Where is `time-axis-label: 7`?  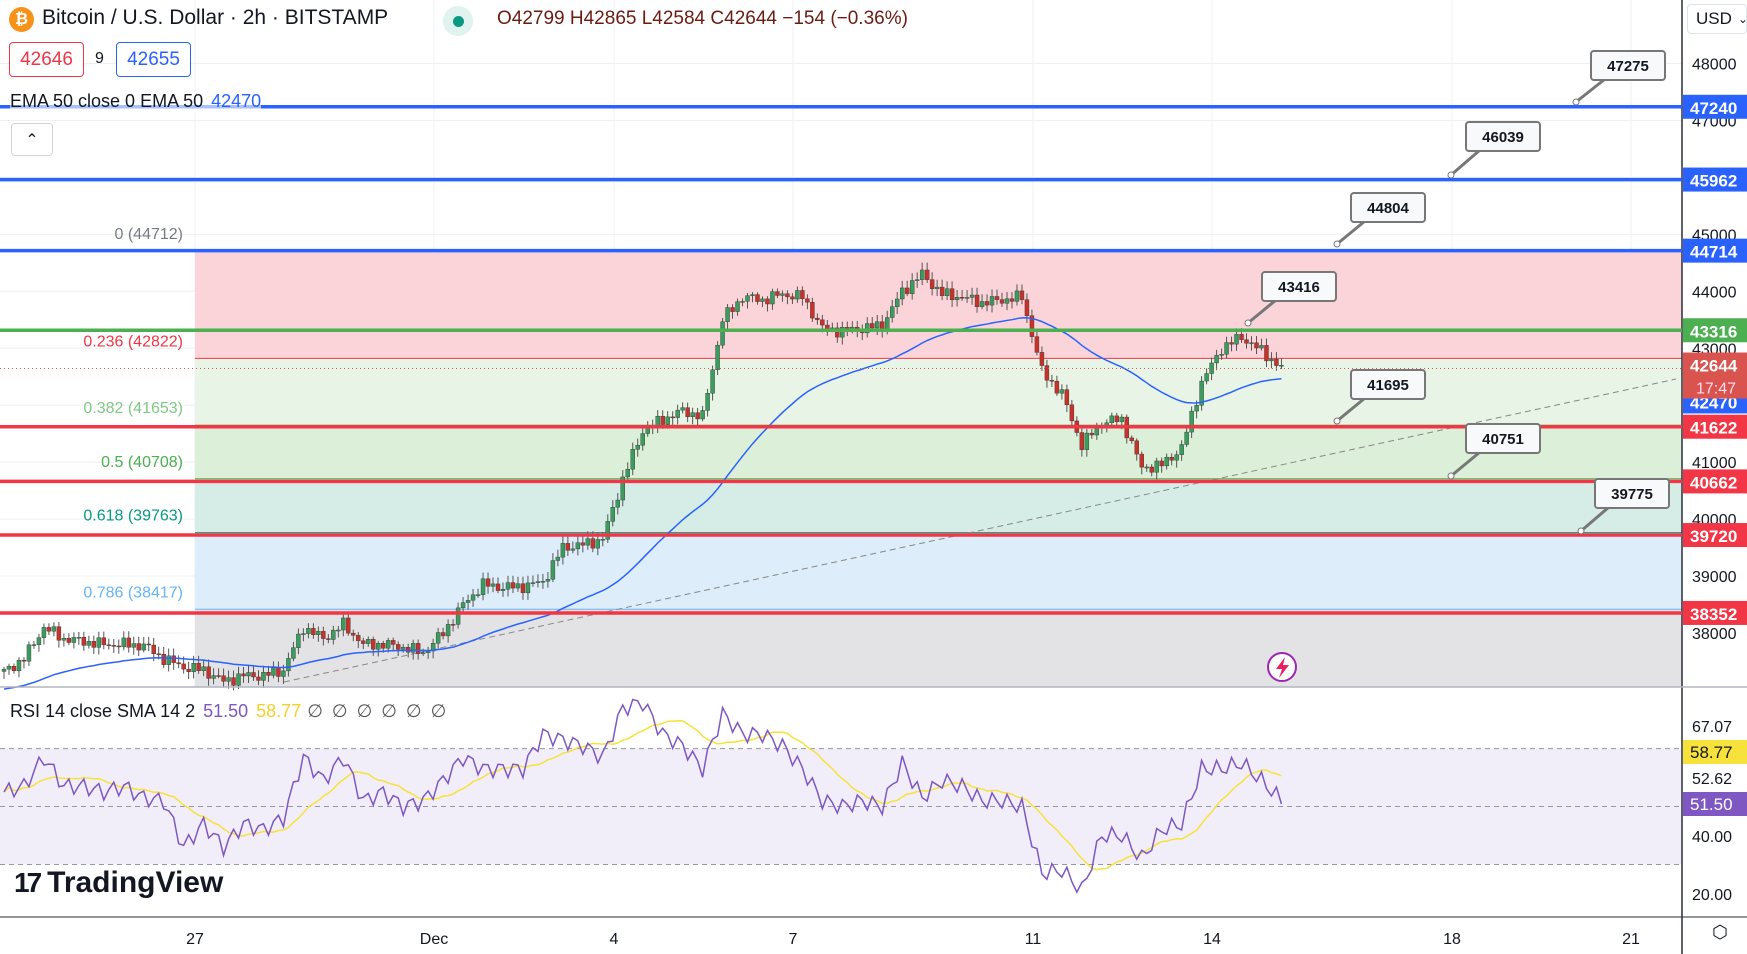 time-axis-label: 7 is located at coordinates (793, 939).